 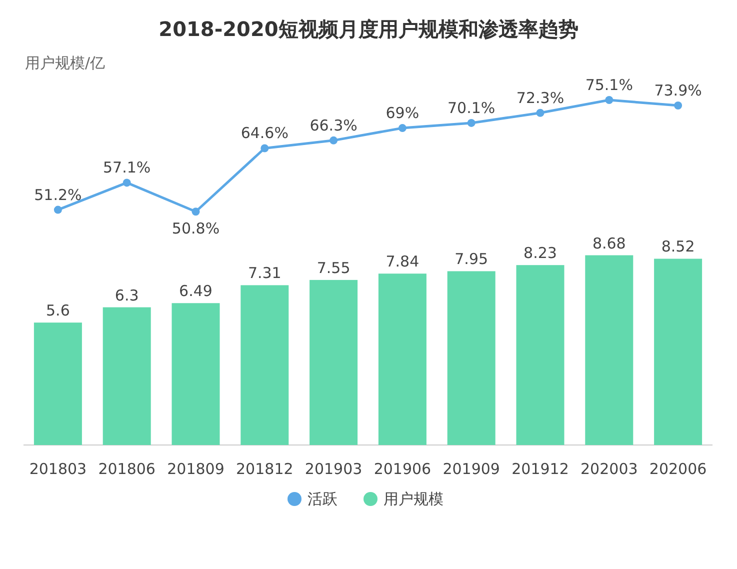 What do you see at coordinates (58, 311) in the screenshot?
I see `data-label: 5.6` at bounding box center [58, 311].